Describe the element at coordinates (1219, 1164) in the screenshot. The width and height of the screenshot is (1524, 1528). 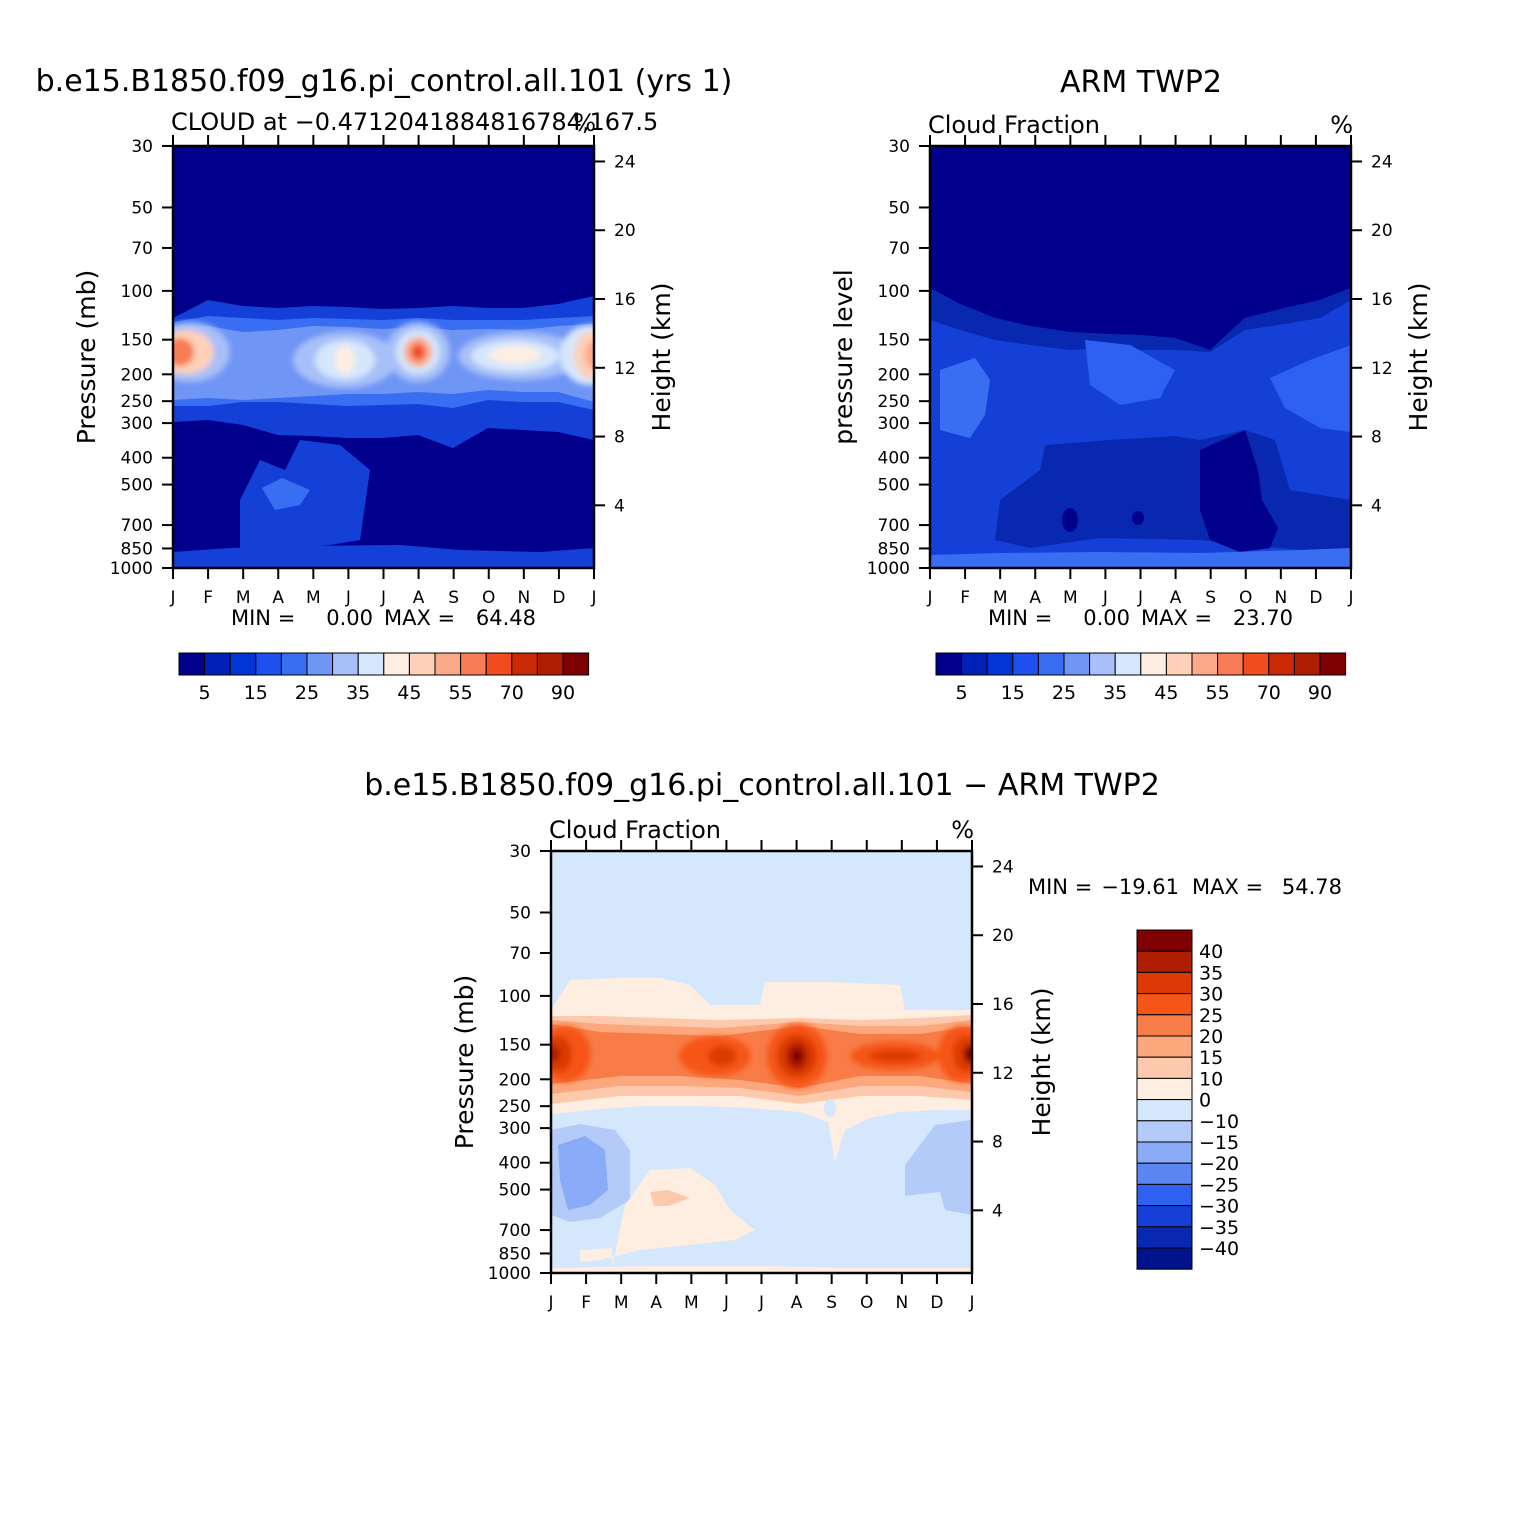
I see `colorbar-label: −20` at that location.